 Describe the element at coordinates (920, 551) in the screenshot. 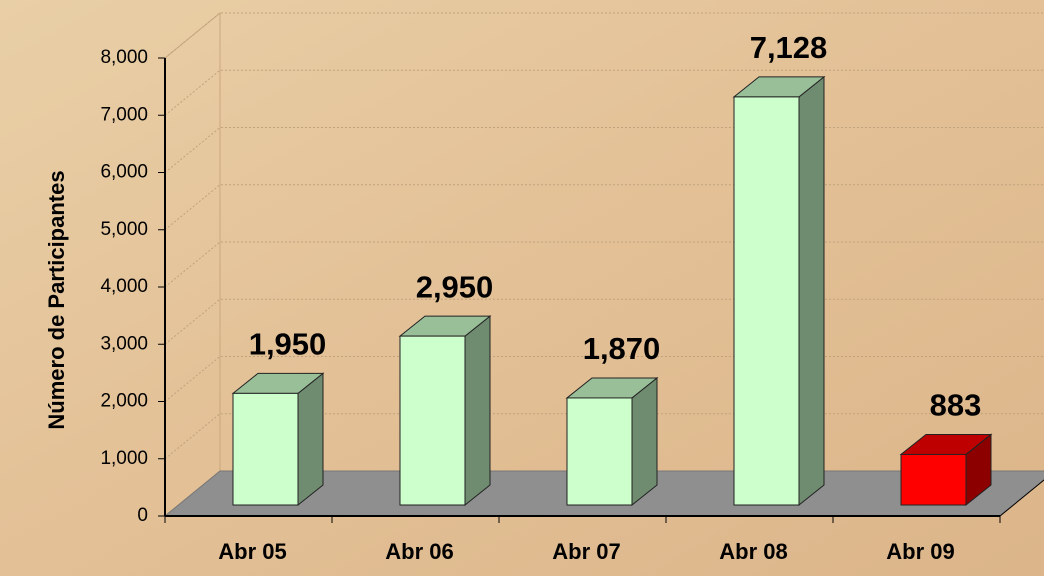

I see `x-tick-label: Abr 09` at that location.